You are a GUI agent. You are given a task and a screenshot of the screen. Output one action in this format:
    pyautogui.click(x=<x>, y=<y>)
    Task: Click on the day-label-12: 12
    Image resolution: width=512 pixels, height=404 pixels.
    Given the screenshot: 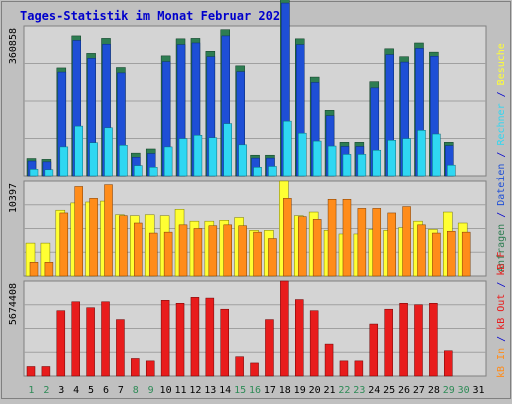 What is the action you would take?
    pyautogui.click(x=195, y=390)
    